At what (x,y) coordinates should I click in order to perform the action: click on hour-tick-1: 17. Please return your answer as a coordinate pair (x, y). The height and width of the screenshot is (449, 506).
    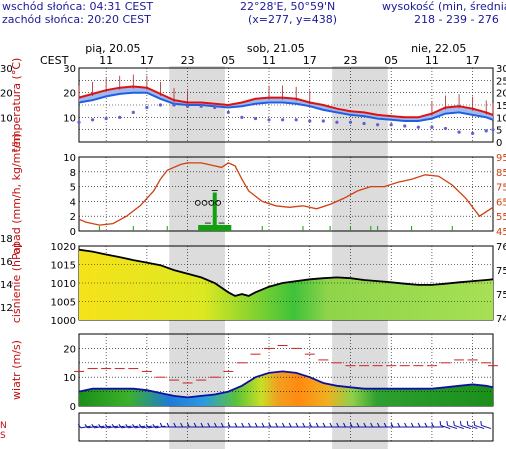
    Looking at the image, I should click on (147, 60).